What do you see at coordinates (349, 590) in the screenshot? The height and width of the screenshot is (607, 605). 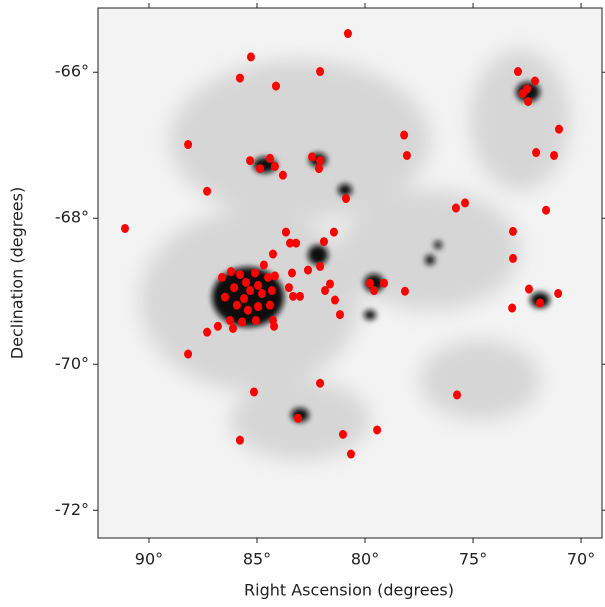 I see `x-axis-label: Right Ascension (degrees)` at bounding box center [349, 590].